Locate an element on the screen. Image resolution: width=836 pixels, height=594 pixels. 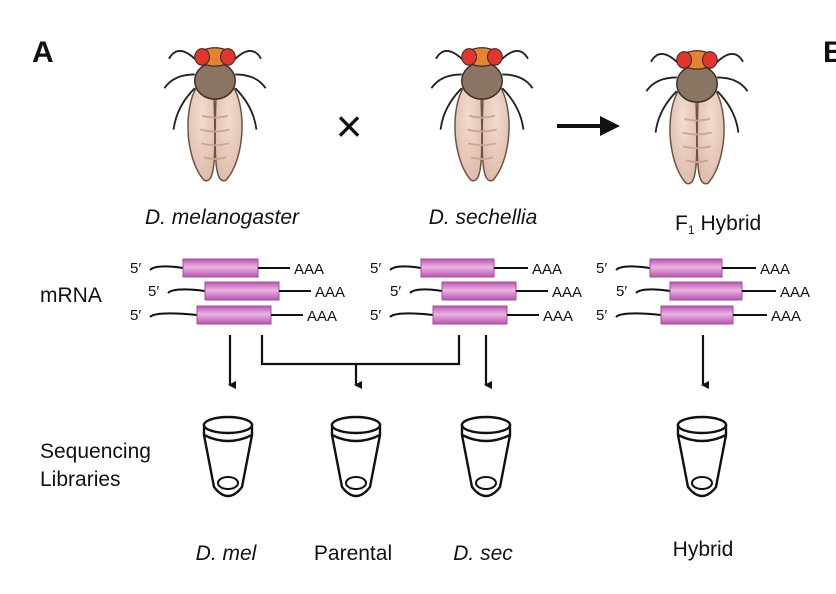
library-label-sec: D. sec is located at coordinates (483, 553).